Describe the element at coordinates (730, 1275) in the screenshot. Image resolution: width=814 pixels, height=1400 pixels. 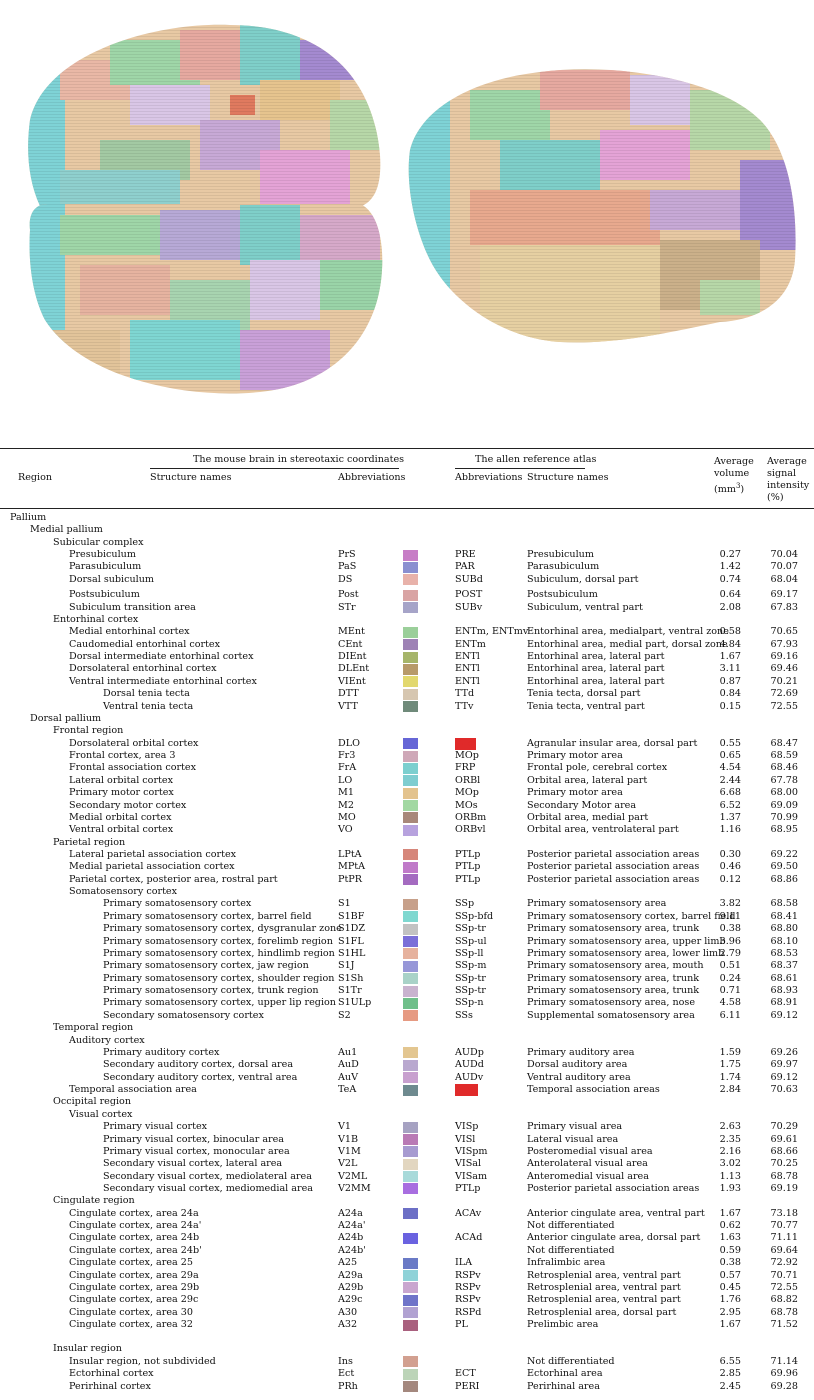
I see `average-volume: 0.57` at that location.